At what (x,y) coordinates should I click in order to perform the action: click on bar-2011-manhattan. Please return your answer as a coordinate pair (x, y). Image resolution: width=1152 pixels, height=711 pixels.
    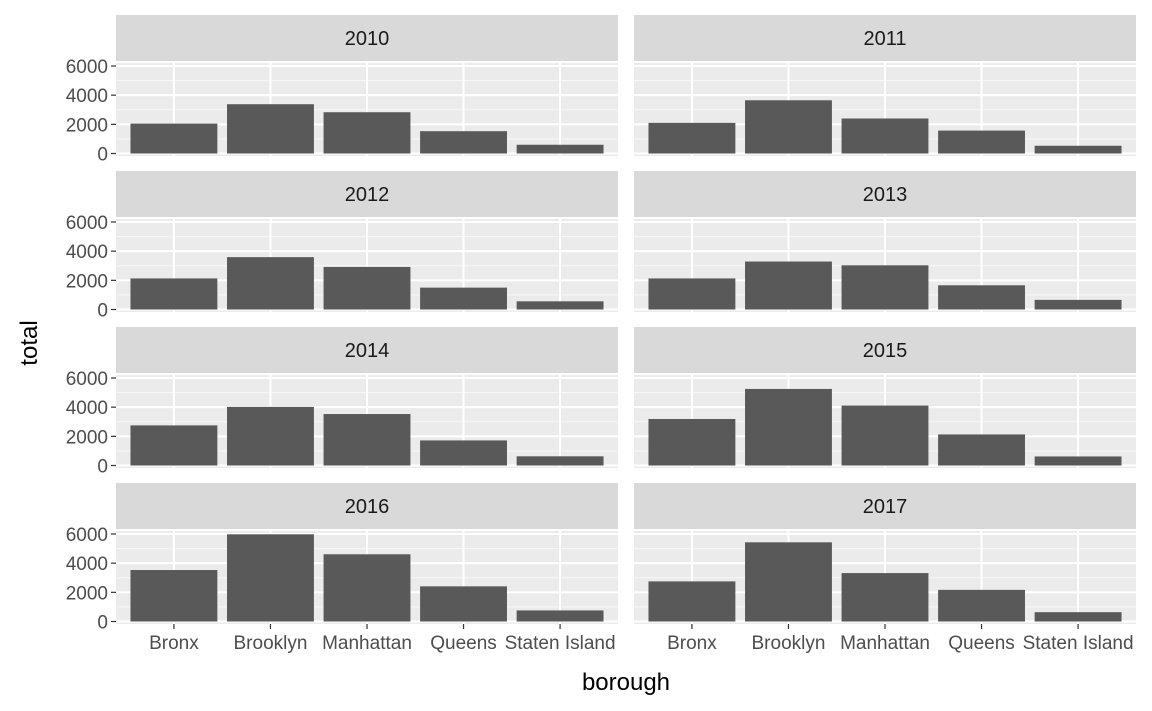
    Looking at the image, I should click on (885, 136).